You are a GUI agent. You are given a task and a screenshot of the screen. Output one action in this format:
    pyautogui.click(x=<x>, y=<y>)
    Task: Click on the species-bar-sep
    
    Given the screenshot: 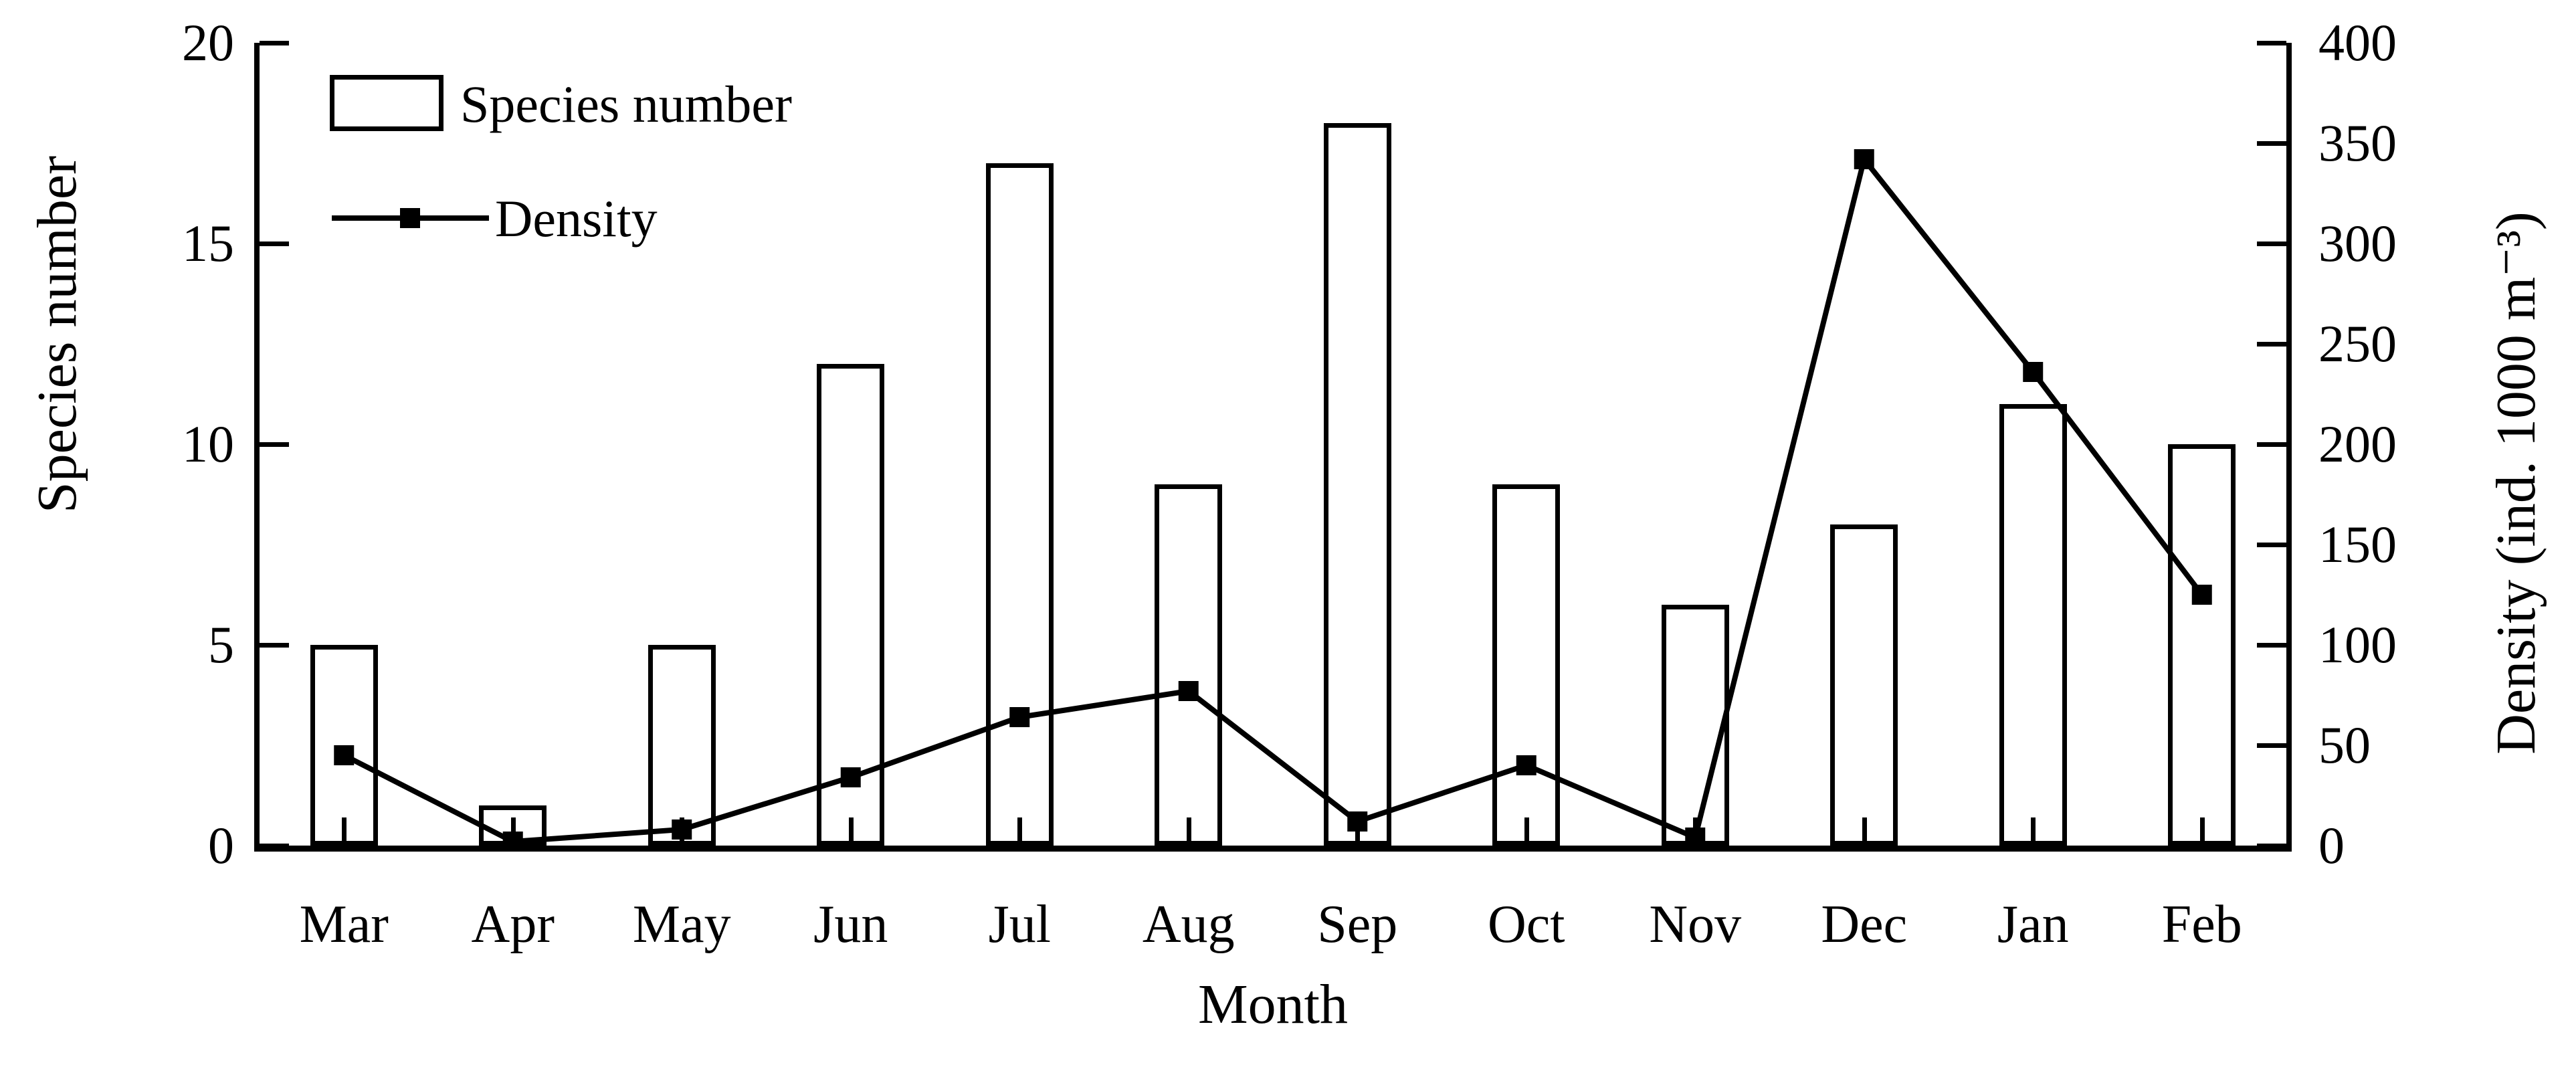 What is the action you would take?
    pyautogui.click(x=1357, y=484)
    